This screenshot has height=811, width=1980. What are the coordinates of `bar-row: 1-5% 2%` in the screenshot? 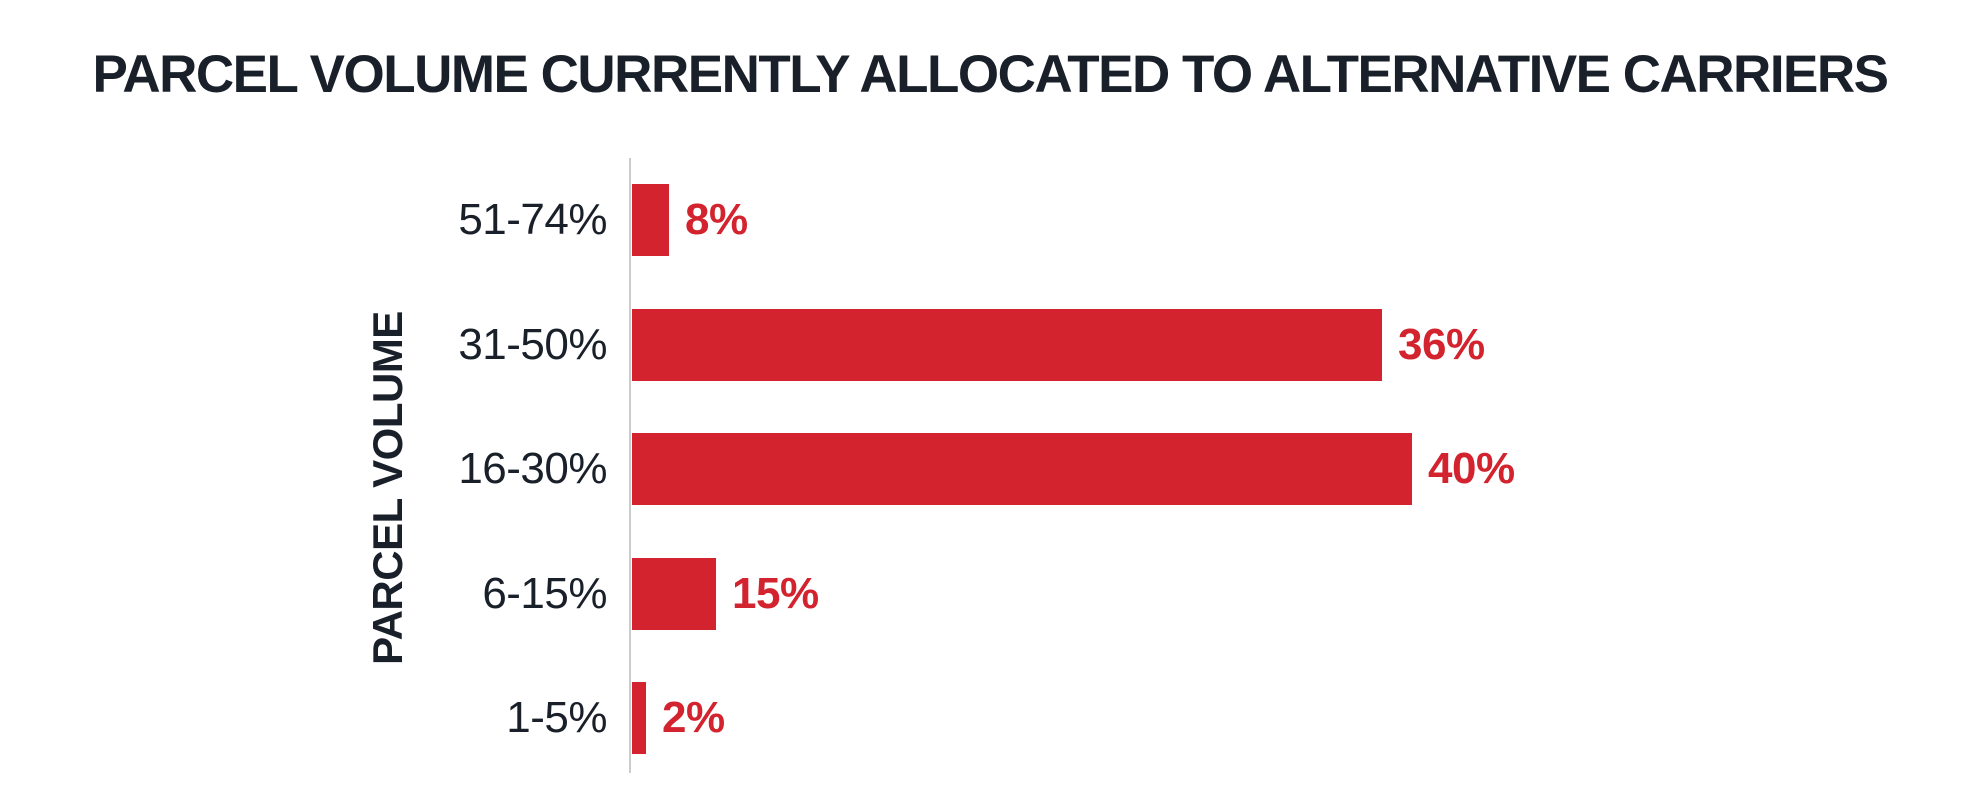 It's located at (990, 718).